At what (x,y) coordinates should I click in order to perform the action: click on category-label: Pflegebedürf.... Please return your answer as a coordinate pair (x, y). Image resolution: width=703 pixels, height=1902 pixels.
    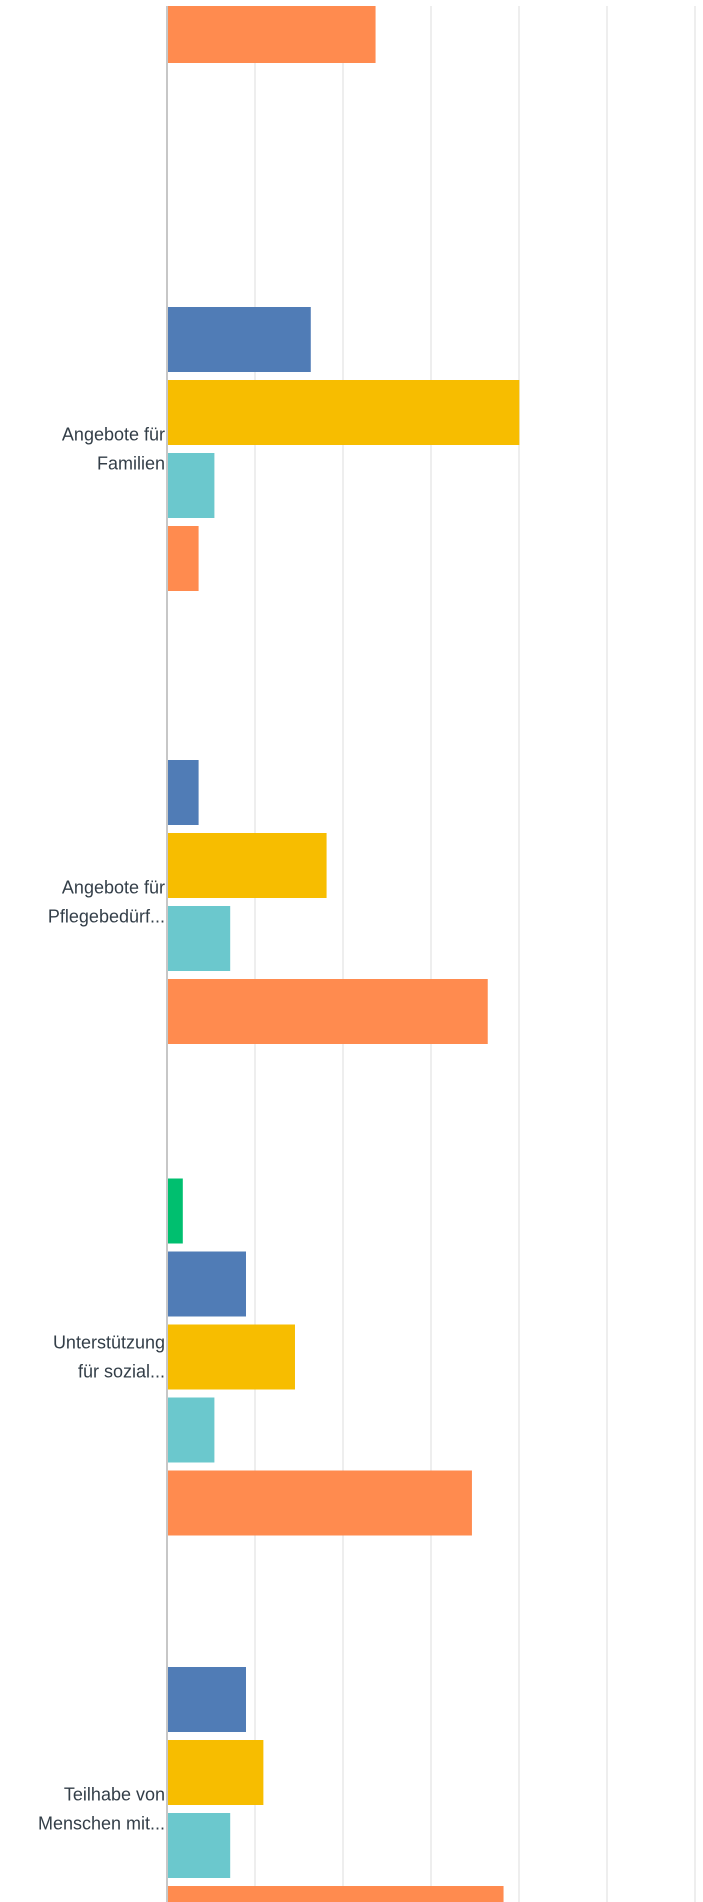
    Looking at the image, I should click on (106, 917).